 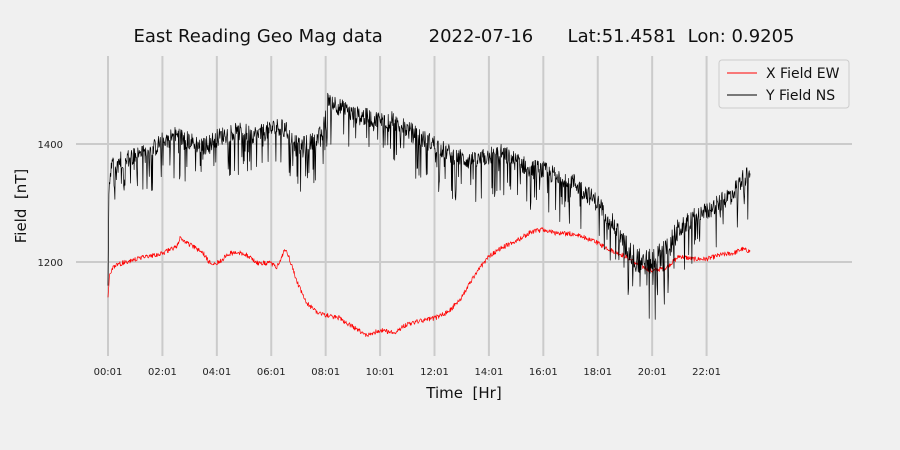 What do you see at coordinates (803, 74) in the screenshot?
I see `legend-label-x-field: X Field EW` at bounding box center [803, 74].